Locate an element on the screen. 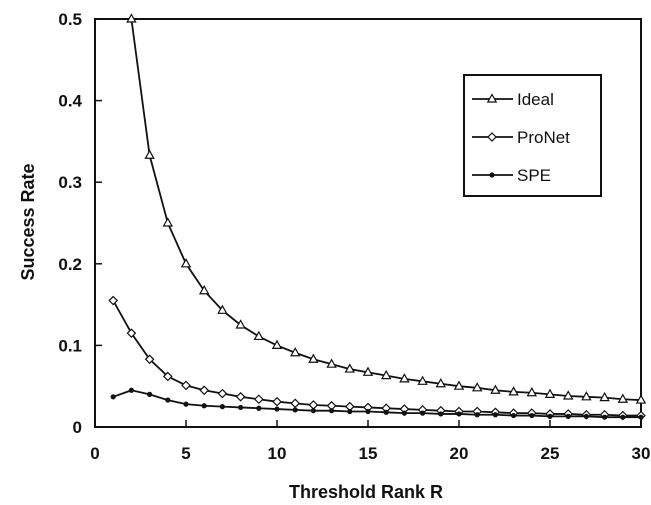  legend: Ideal ProNet SPE is located at coordinates (532, 135).